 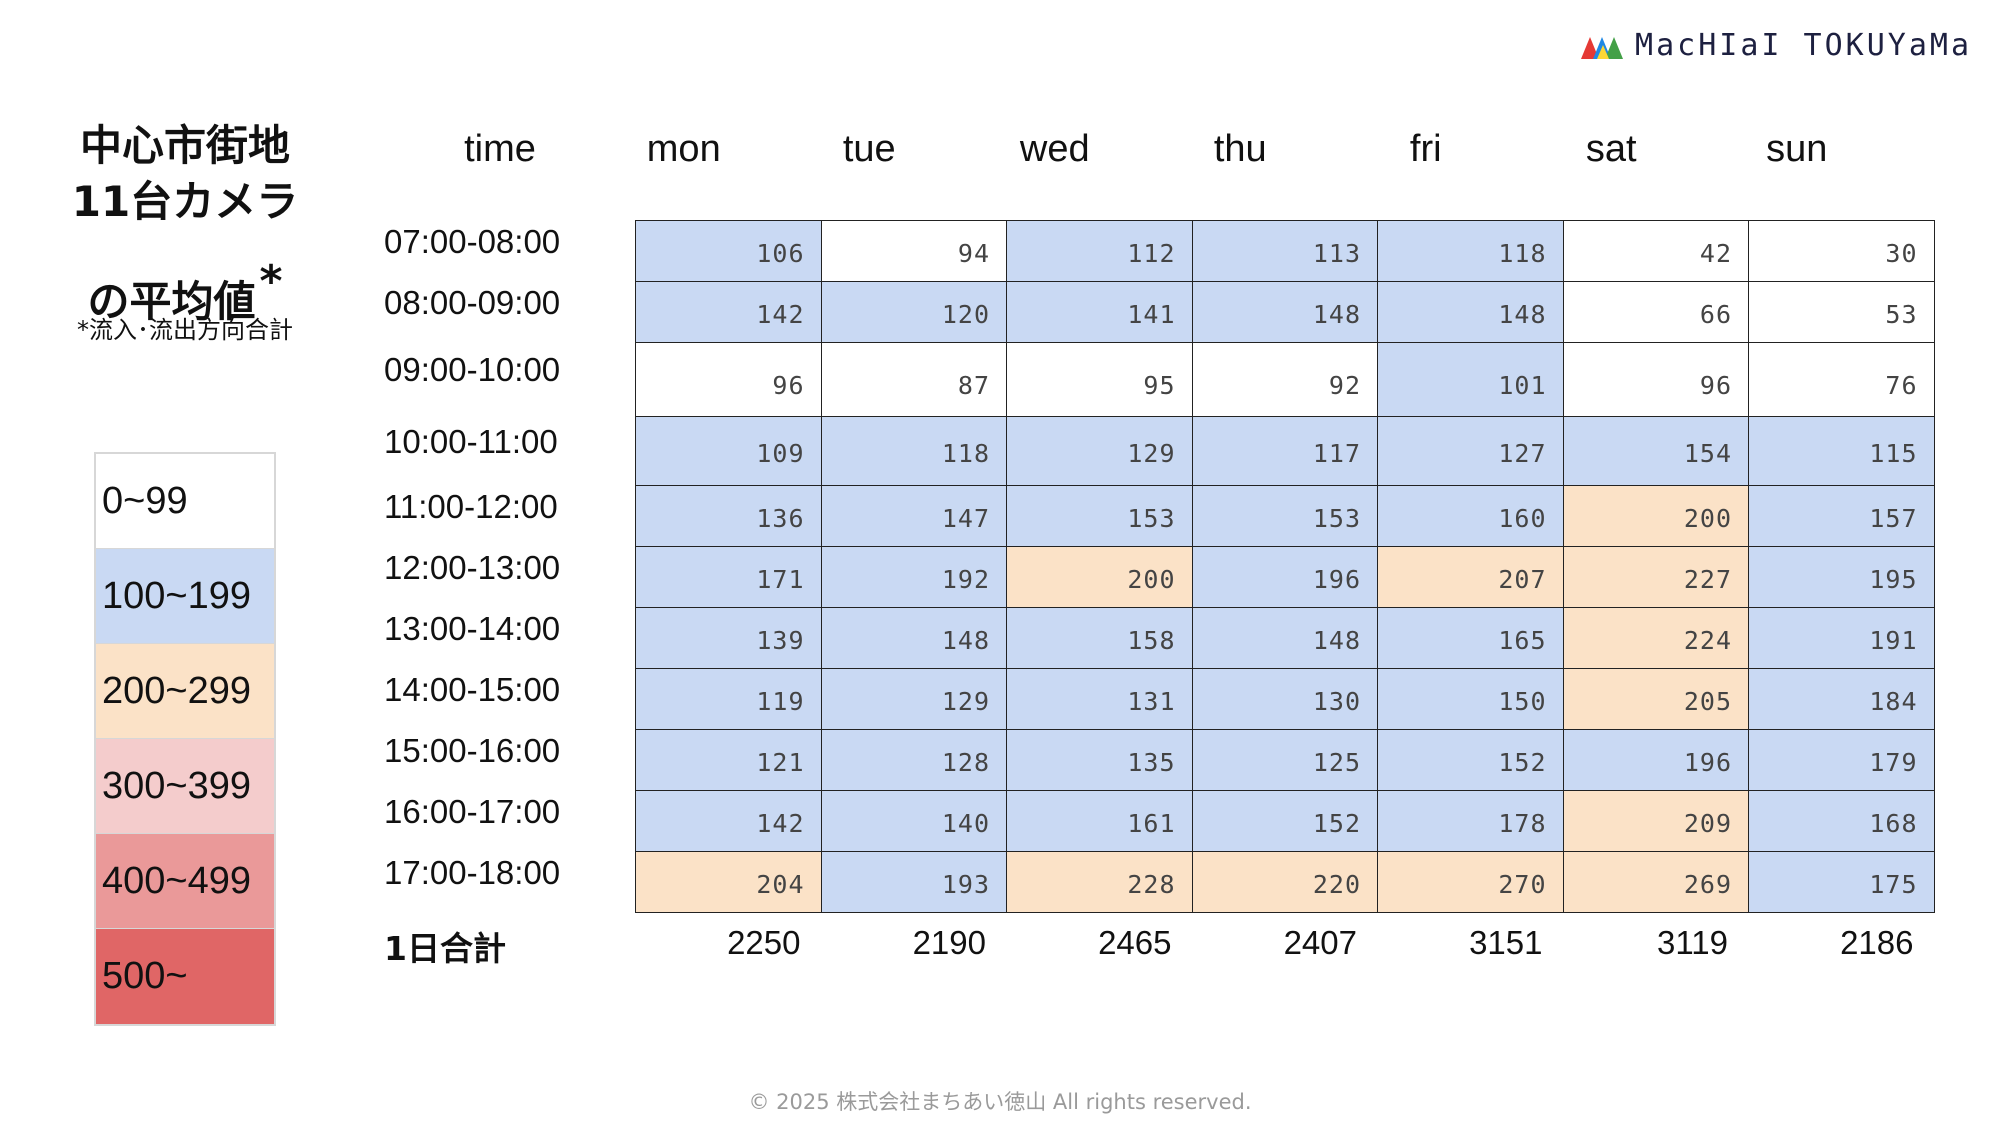 What do you see at coordinates (184, 145) in the screenshot?
I see `title-line-1: 中心市街地` at bounding box center [184, 145].